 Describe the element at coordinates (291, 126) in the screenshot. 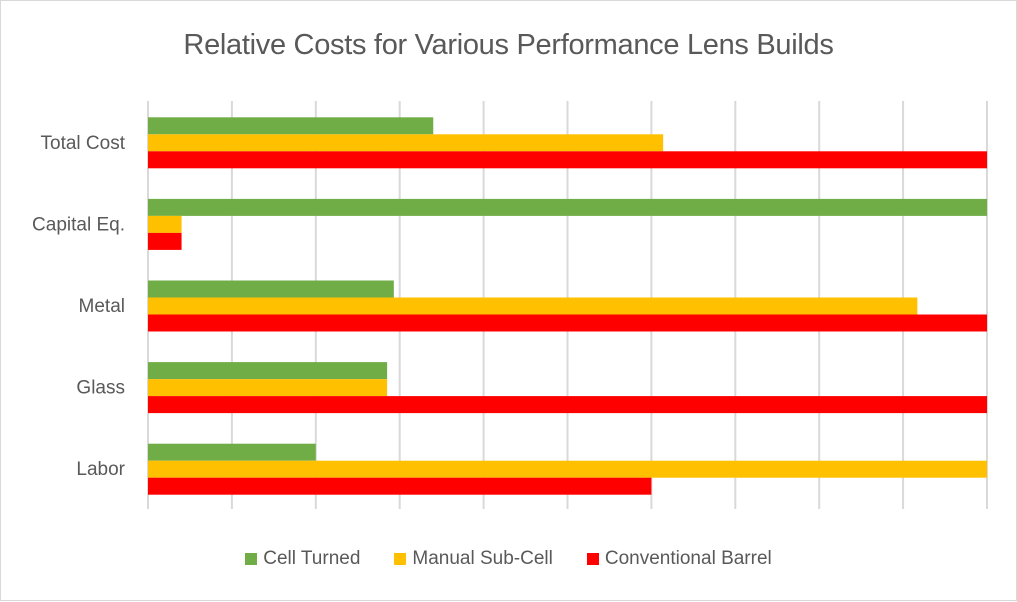

I see `bar-cell-turned-total-cost` at that location.